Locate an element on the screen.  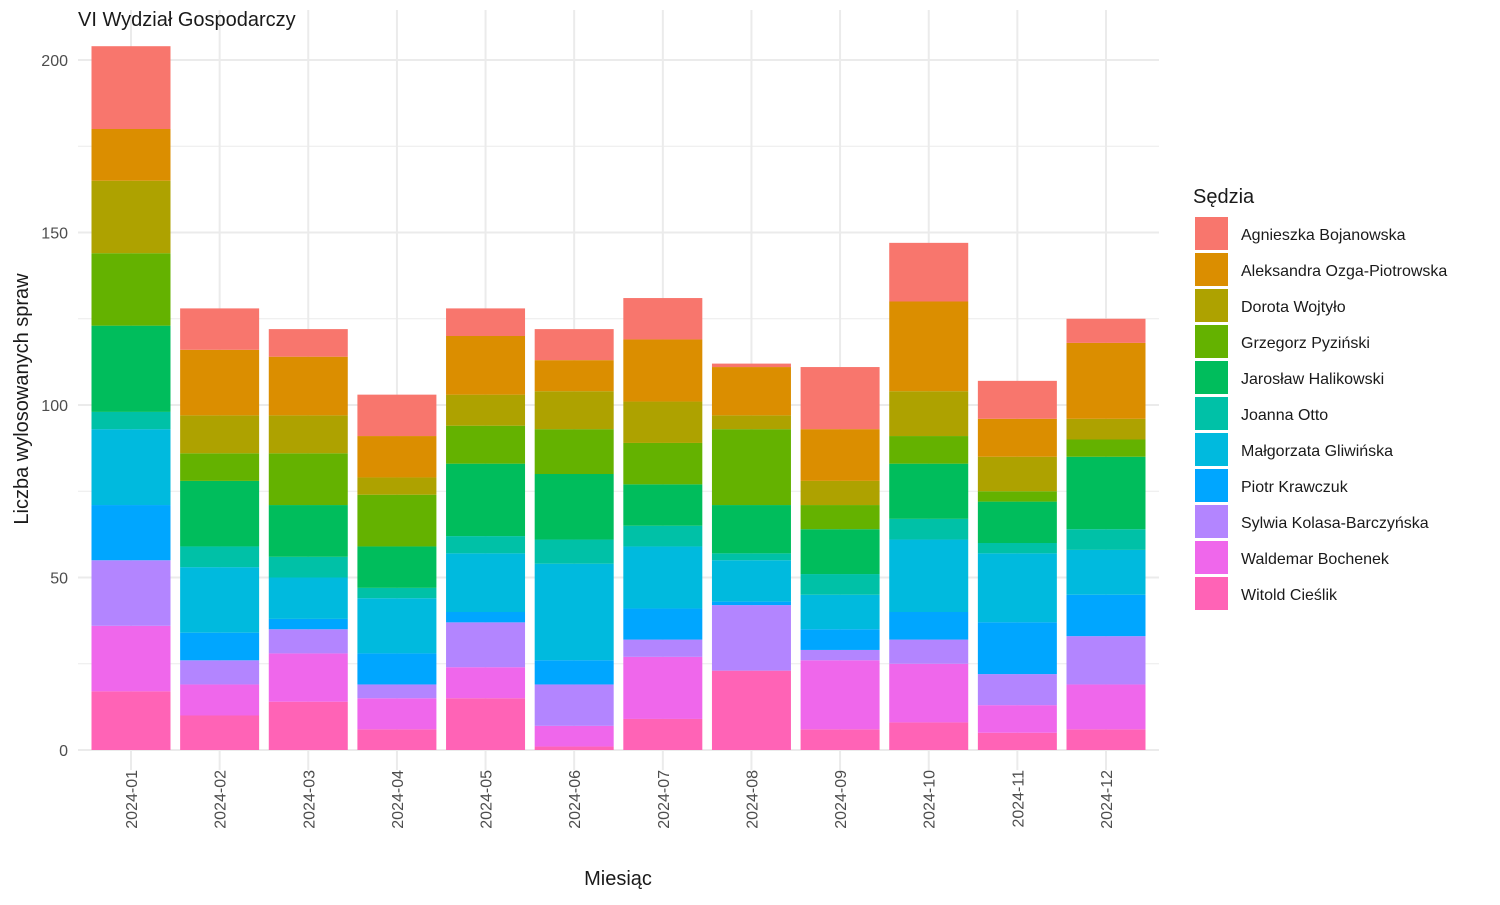
legend-label: Witold Cieślik is located at coordinates (1289, 595).